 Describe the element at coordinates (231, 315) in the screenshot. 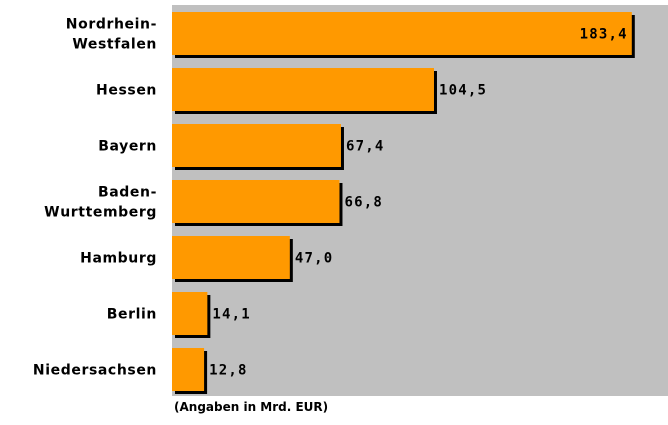

I see `value-label: 14,1` at that location.